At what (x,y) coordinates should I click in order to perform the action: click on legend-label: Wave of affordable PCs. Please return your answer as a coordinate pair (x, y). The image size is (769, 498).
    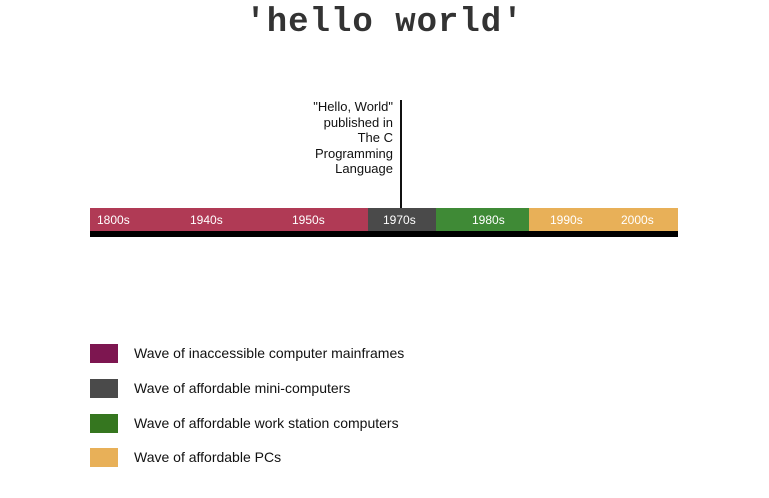
    Looking at the image, I should click on (208, 457).